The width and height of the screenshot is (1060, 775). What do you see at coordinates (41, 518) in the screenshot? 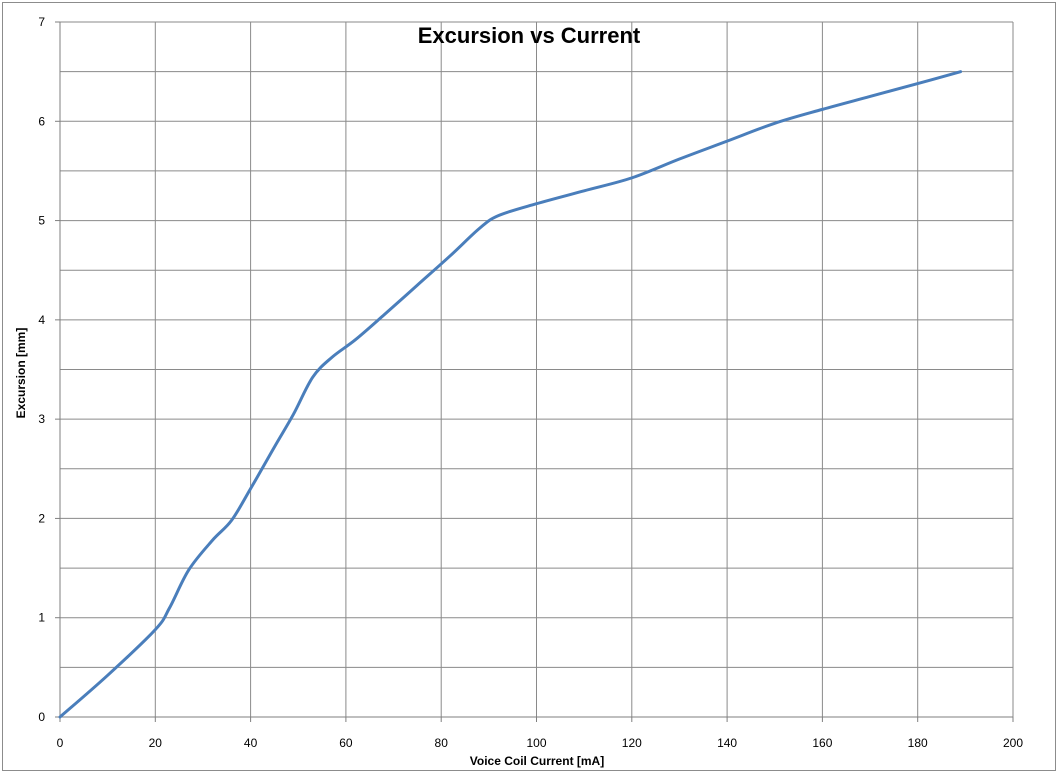
I see `y-tick-label: 2` at bounding box center [41, 518].